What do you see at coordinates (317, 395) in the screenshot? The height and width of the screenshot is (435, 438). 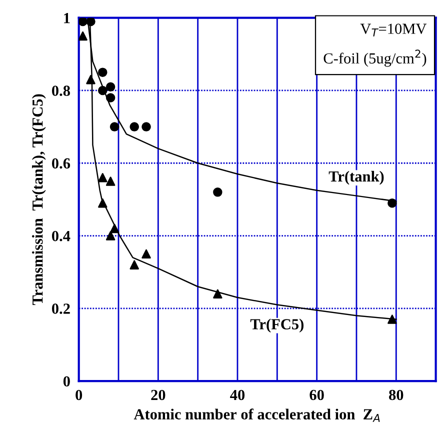 I see `x-tick-label: 60` at bounding box center [317, 395].